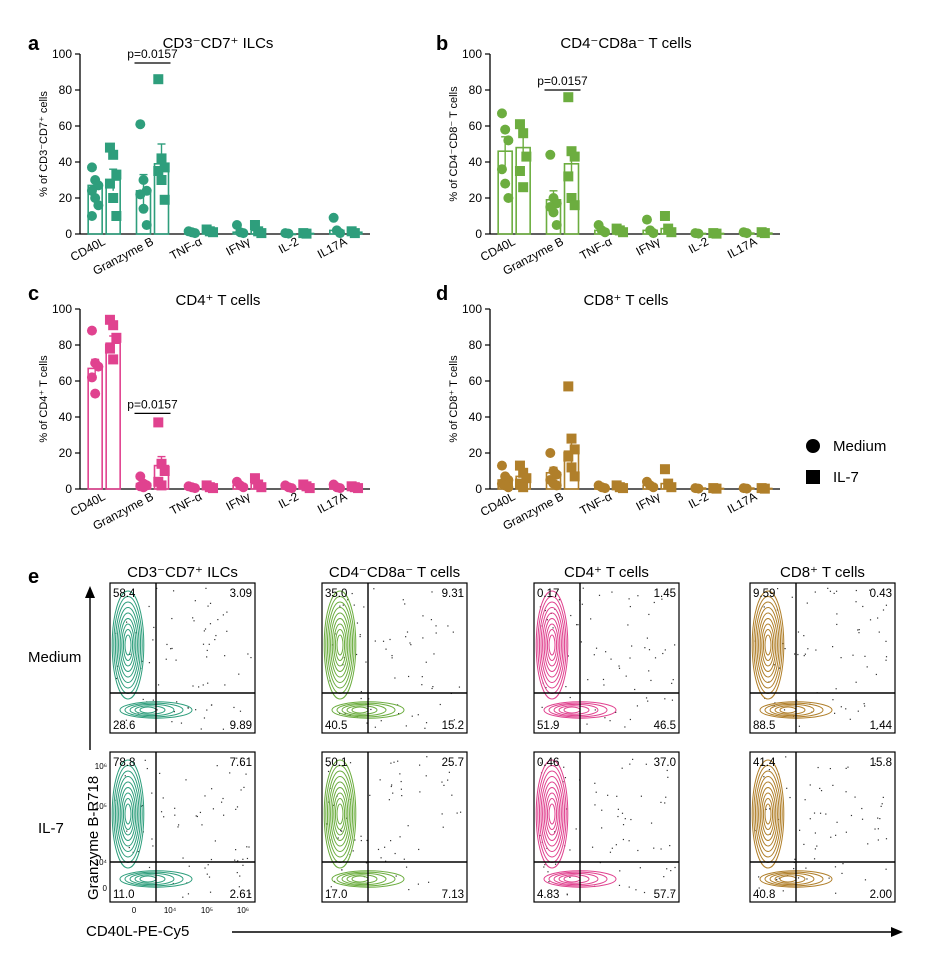 The width and height of the screenshot is (931, 957). What do you see at coordinates (742, 502) in the screenshot?
I see `x-category-label: IL17A` at bounding box center [742, 502].